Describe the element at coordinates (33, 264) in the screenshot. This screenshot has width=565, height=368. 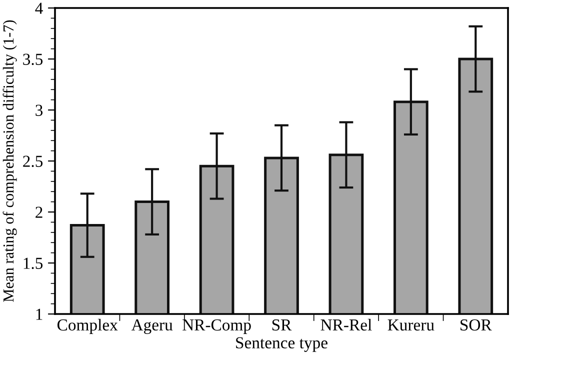
I see `y-tick-label: 1.5` at that location.